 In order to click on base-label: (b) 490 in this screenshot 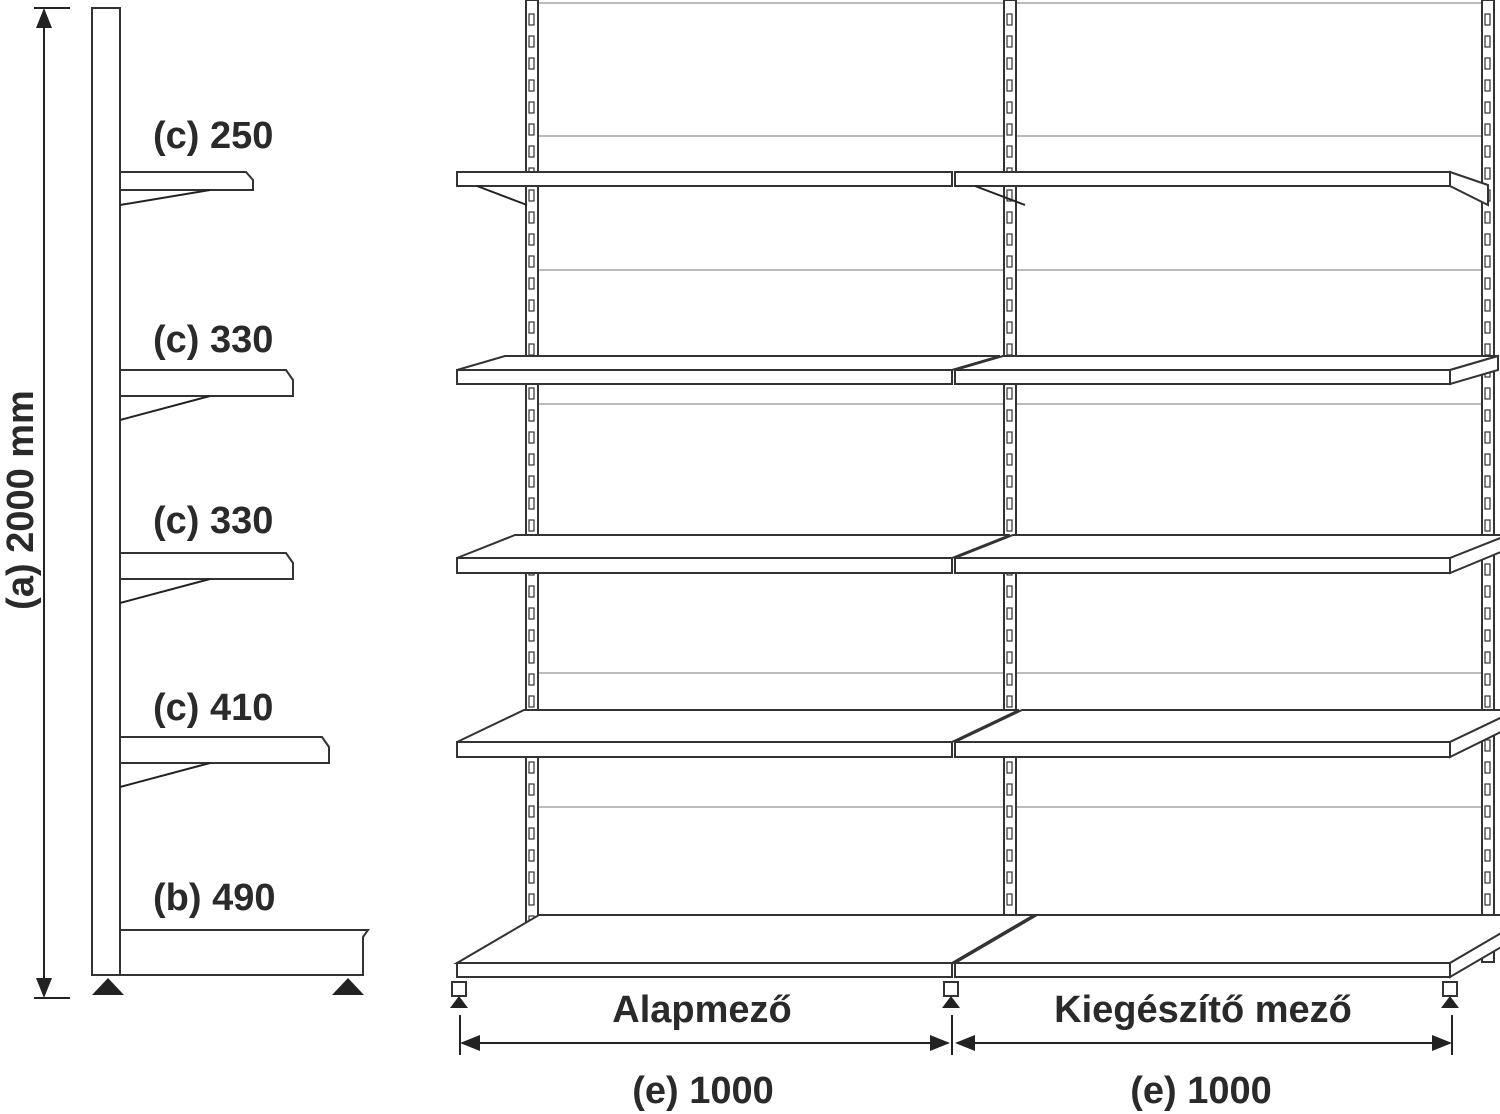, I will do `click(214, 898)`.